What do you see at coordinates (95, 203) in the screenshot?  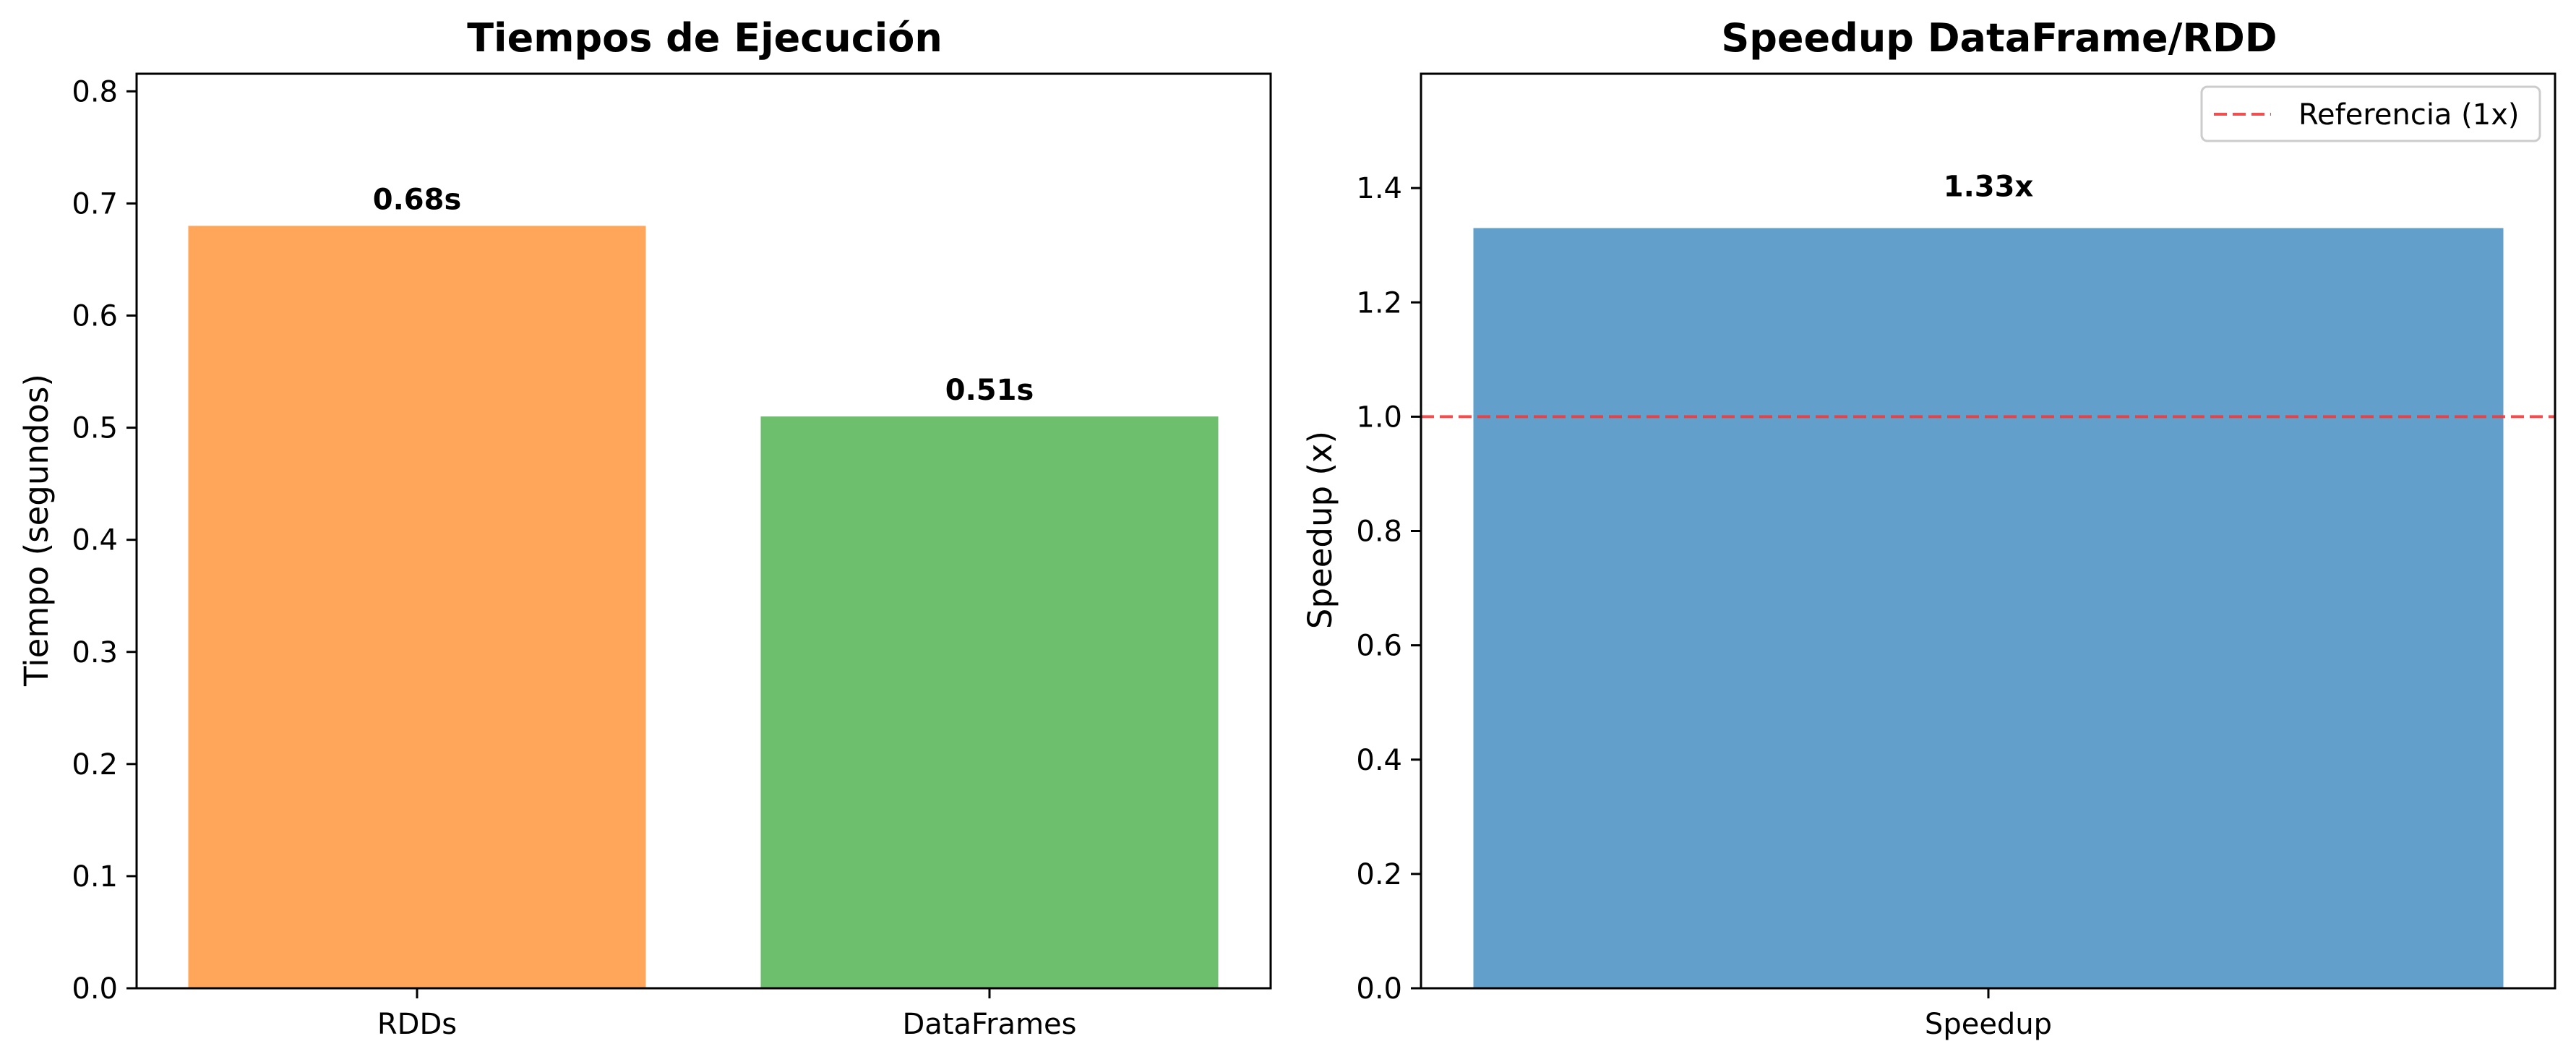 I see `y-tick-label: 0.7` at bounding box center [95, 203].